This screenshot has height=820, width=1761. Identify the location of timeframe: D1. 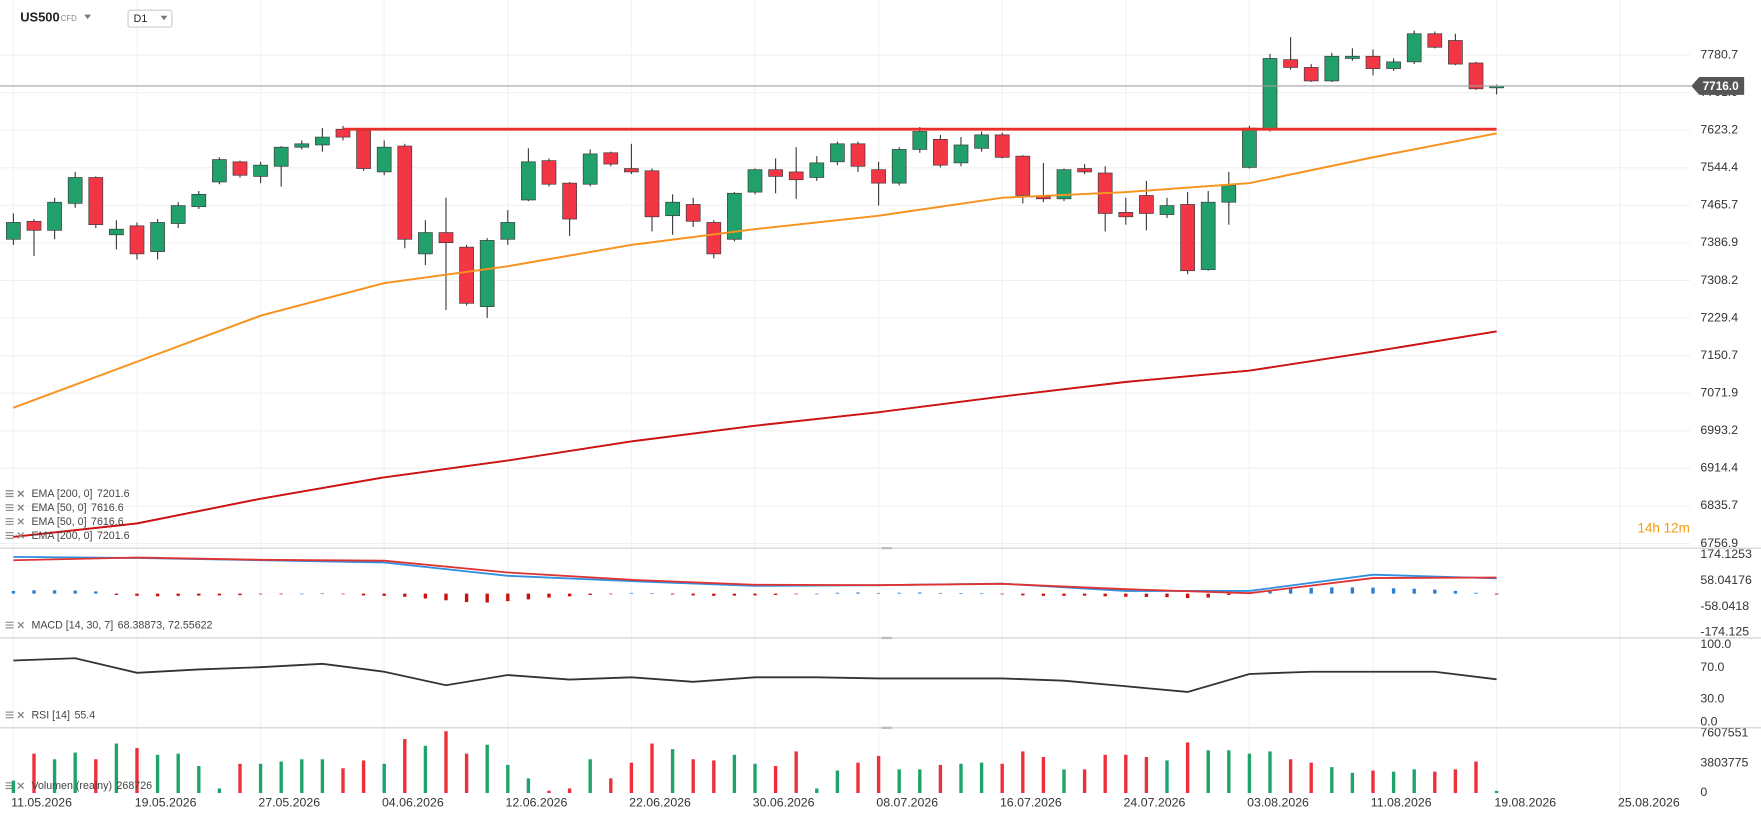
(141, 19).